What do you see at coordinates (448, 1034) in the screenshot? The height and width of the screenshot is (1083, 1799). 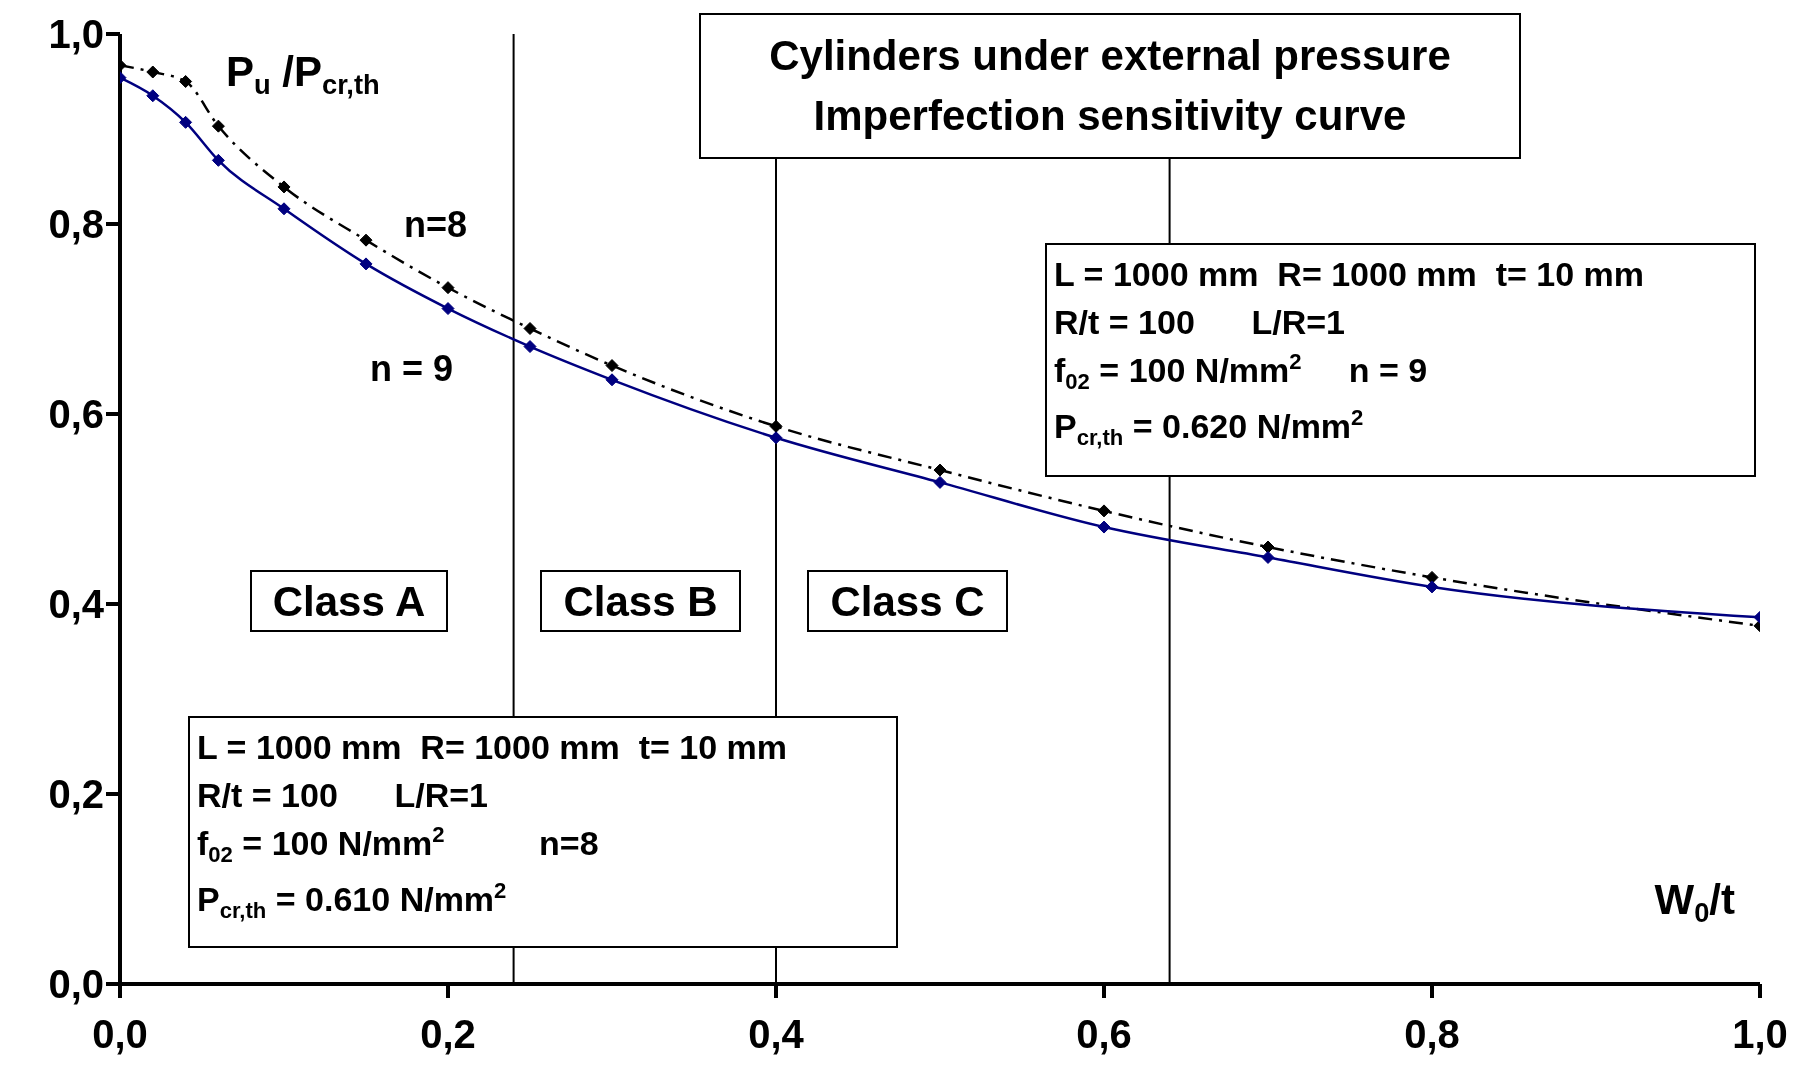 I see `x-tick-label: 0,2` at bounding box center [448, 1034].